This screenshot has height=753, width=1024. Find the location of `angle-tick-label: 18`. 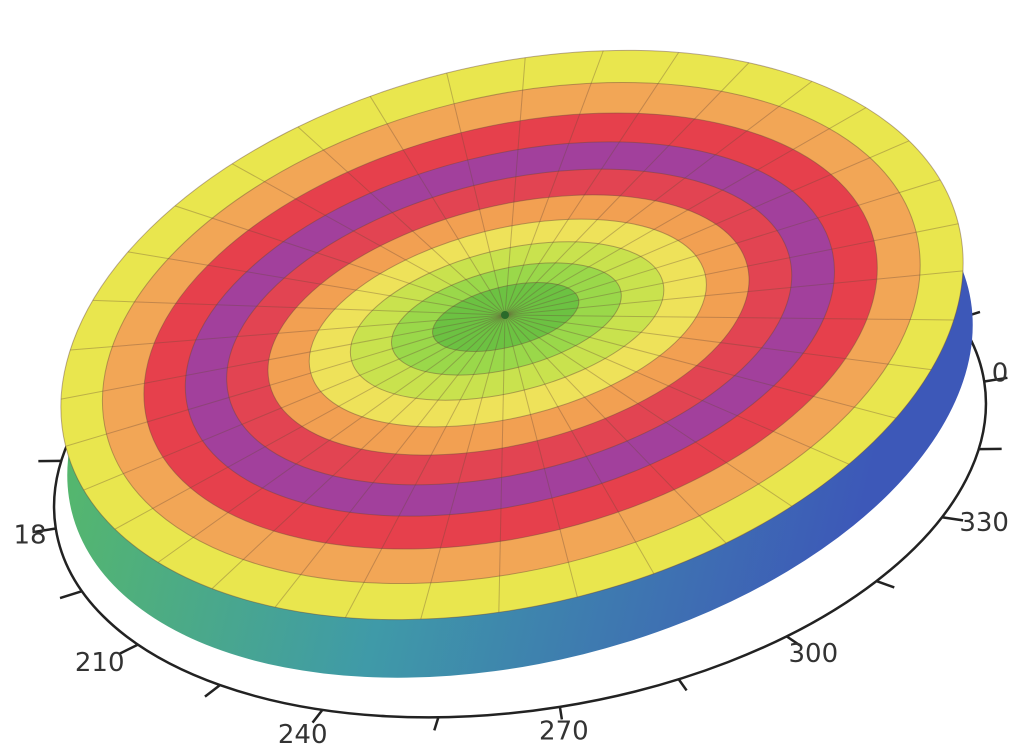

angle-tick-label: 18 is located at coordinates (29, 535).